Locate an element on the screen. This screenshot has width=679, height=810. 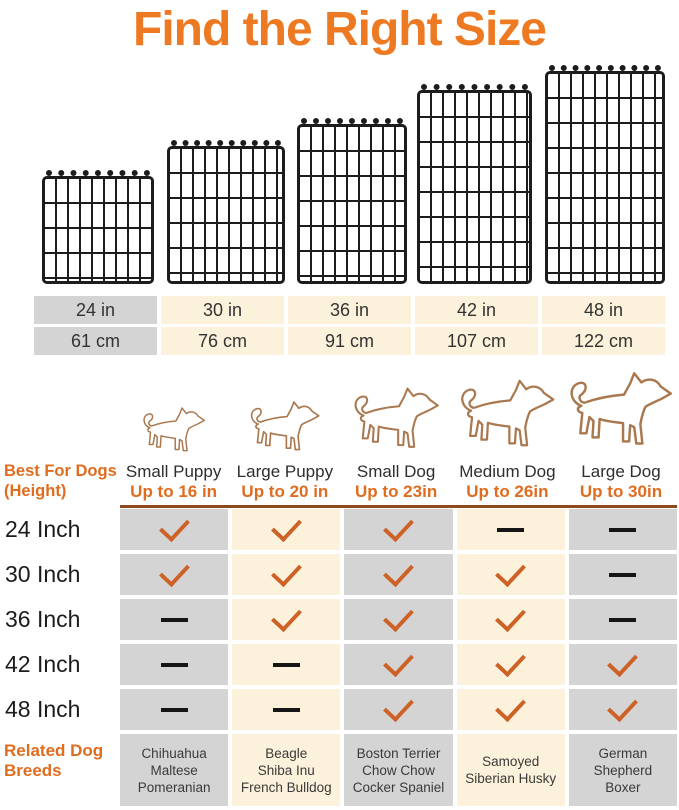
dog-column-0: Small Puppy Up to 16 in is located at coordinates (173, 434).